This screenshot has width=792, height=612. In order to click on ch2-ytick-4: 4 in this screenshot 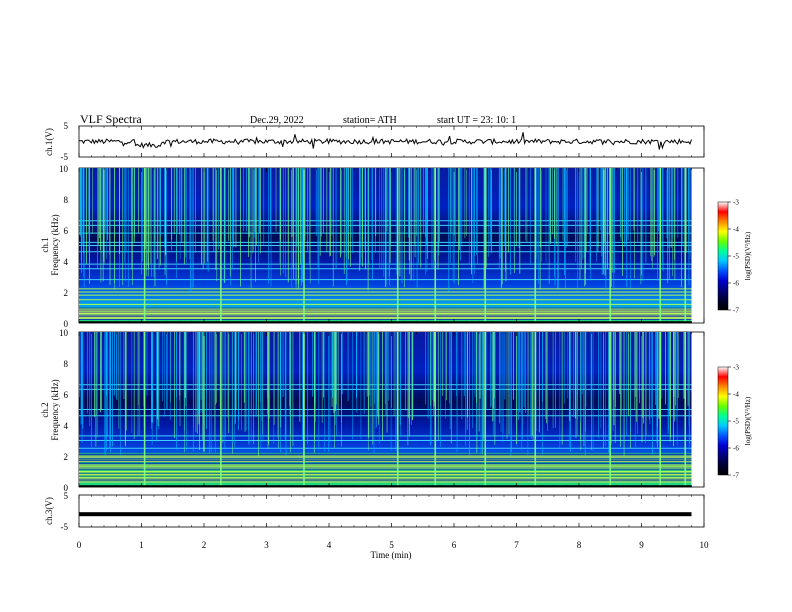, I will do `click(66, 426)`.